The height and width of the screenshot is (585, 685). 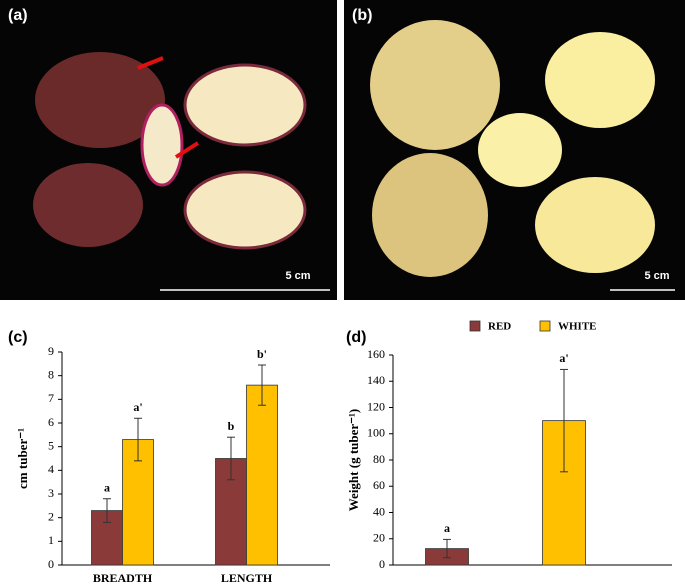 I want to click on annotation: b', so click(x=262, y=354).